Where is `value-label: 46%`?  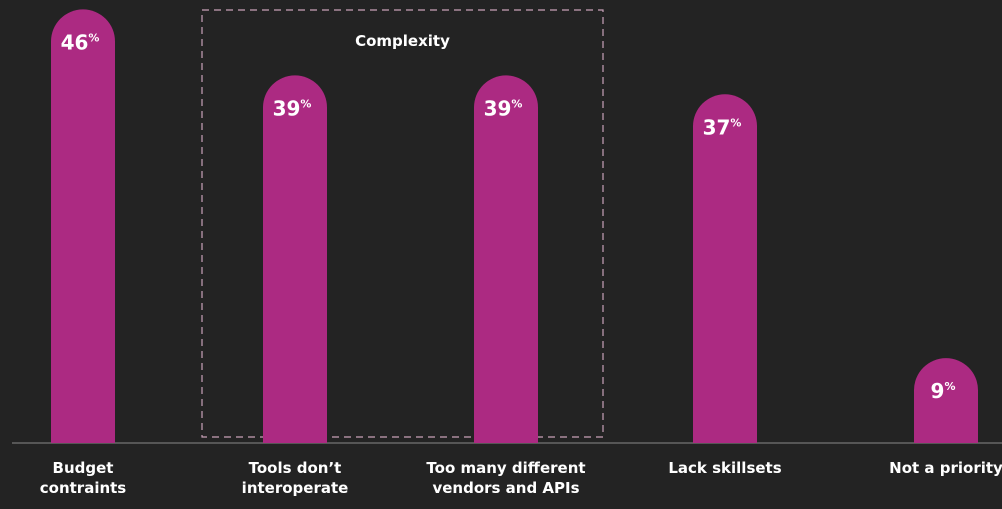 value-label: 46% is located at coordinates (80, 42).